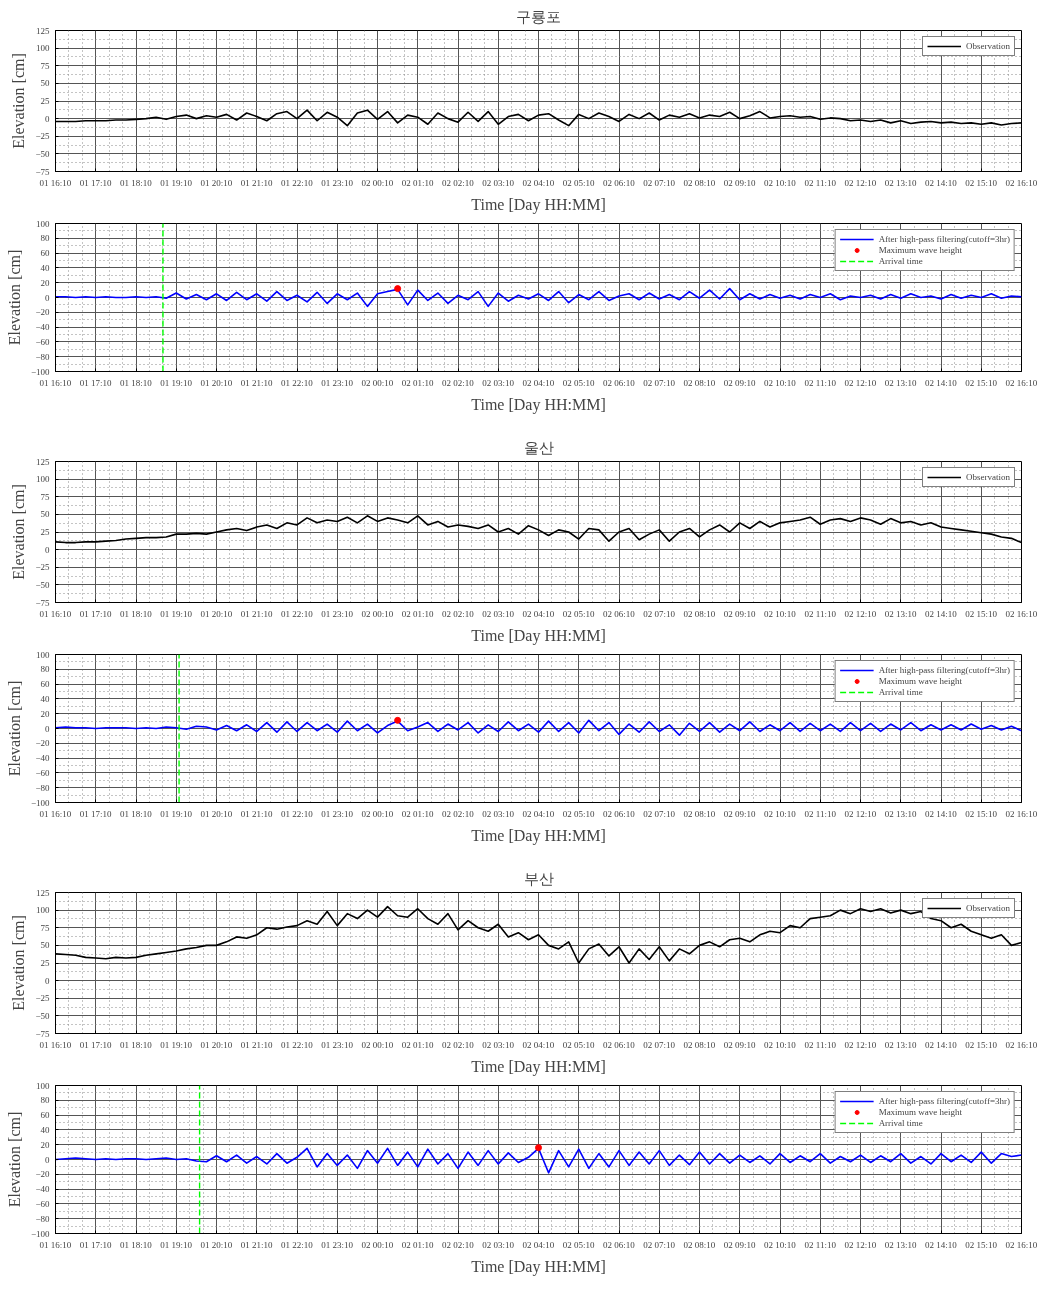  What do you see at coordinates (40, 1233) in the screenshot?
I see `y-tick-label: −100` at bounding box center [40, 1233].